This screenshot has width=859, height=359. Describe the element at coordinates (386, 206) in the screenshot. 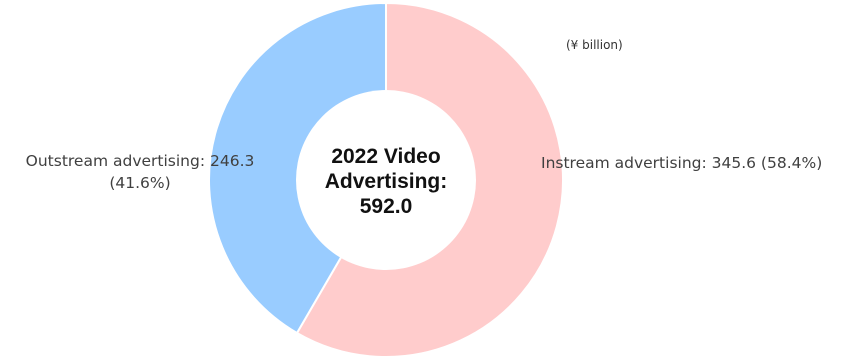

I see `center-label-line: 592.0` at that location.